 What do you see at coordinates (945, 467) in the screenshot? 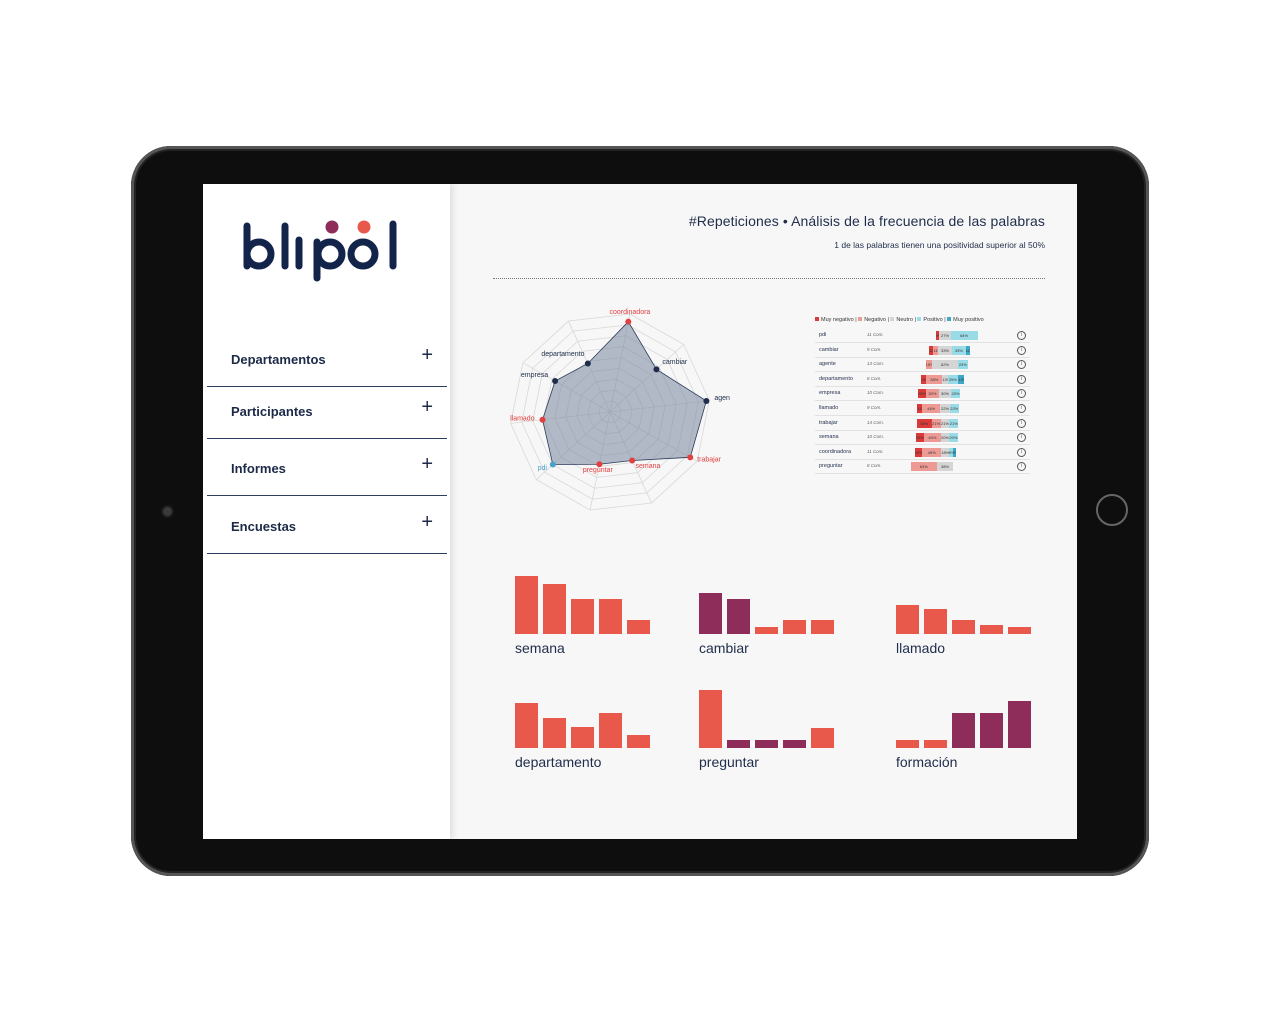
I see `sentiment-segment: 38%` at bounding box center [945, 467].